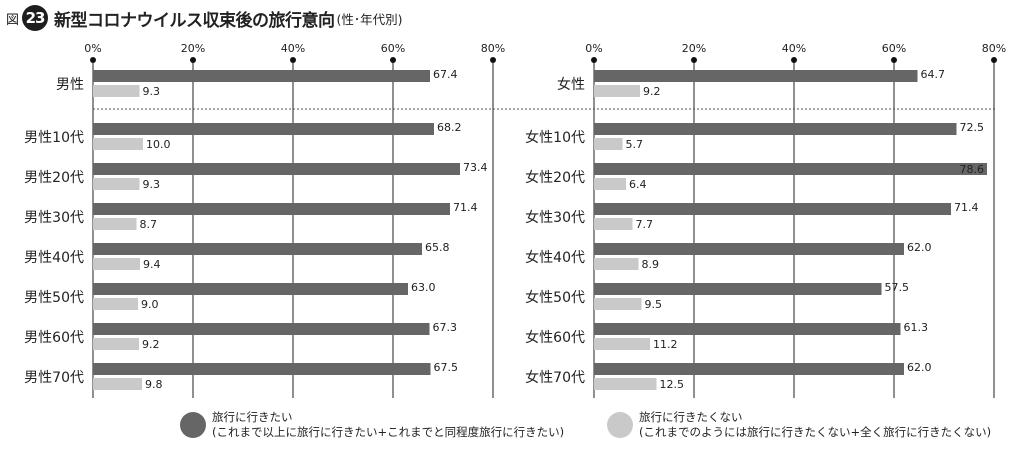  Describe the element at coordinates (423, 287) in the screenshot. I see `value-label-want: 63.0` at that location.